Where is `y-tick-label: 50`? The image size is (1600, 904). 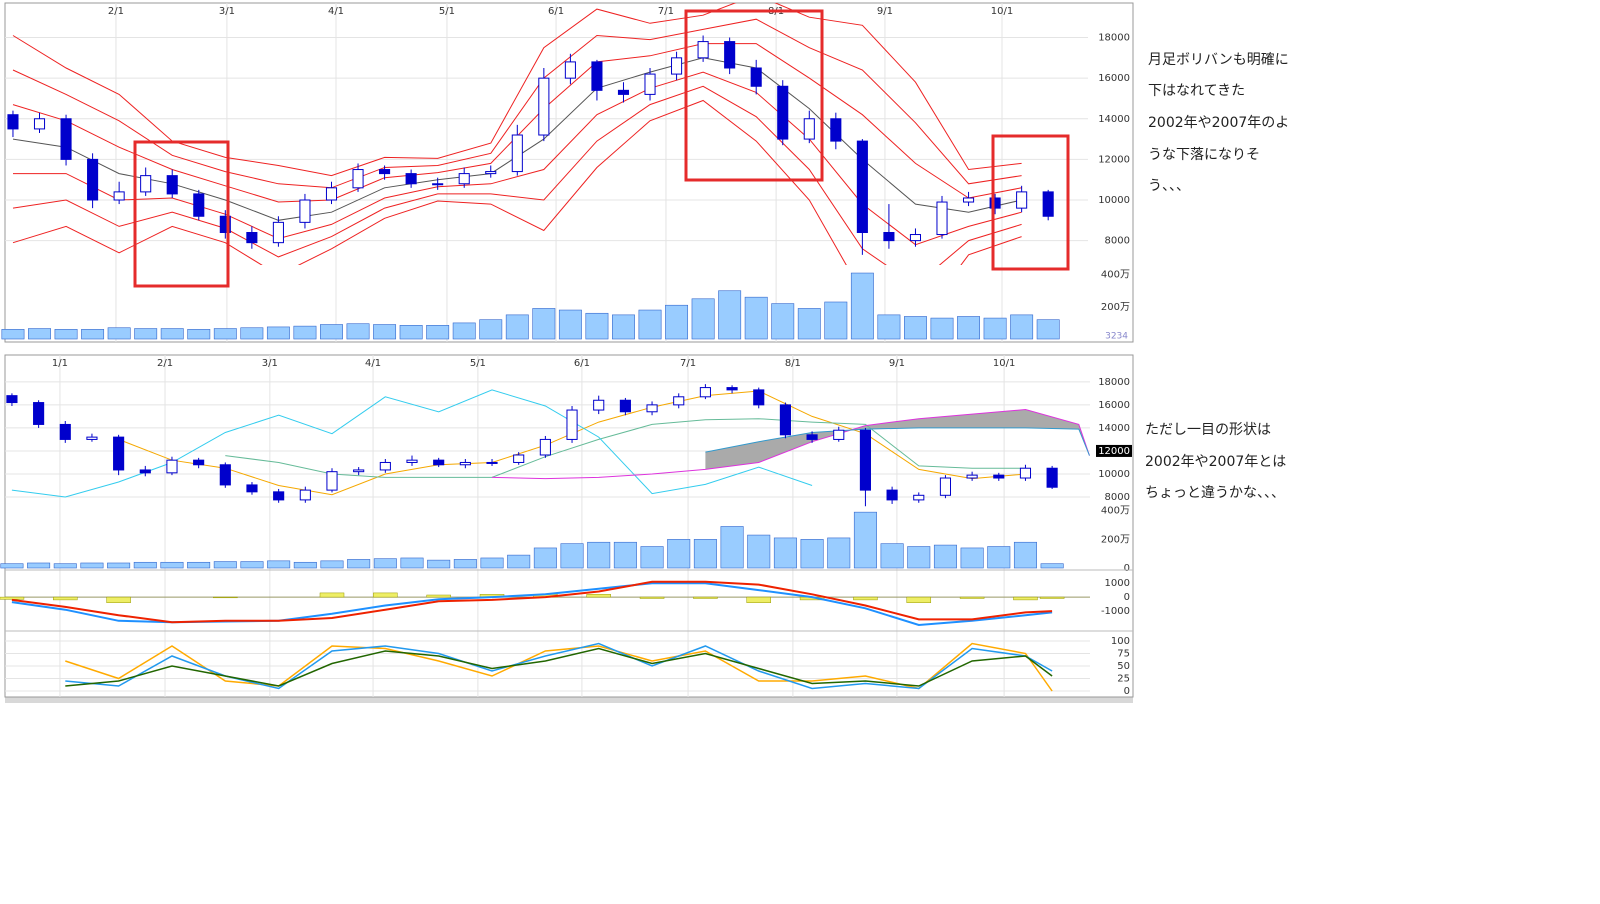
y-tick-label: 50 is located at coordinates (1123, 666).